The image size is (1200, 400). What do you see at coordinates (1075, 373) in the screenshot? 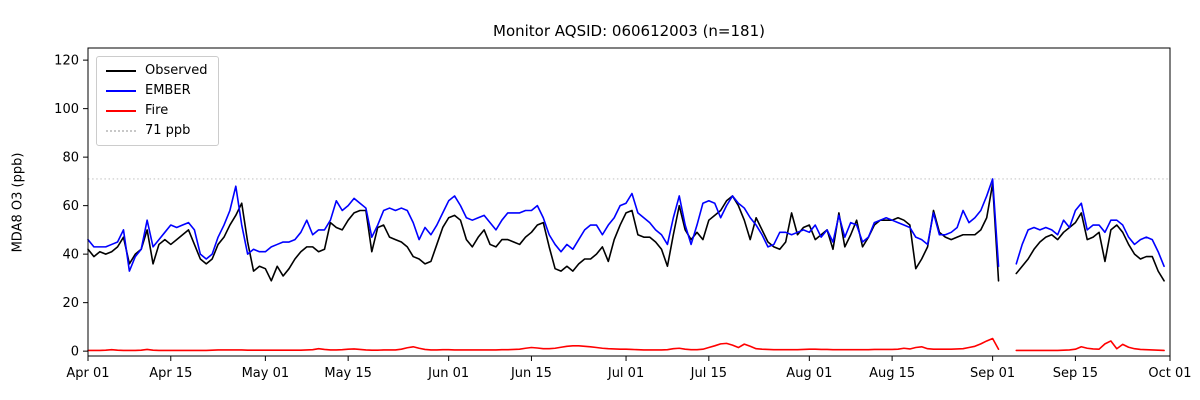
I see `x-tick-label: Sep 15` at bounding box center [1075, 373].